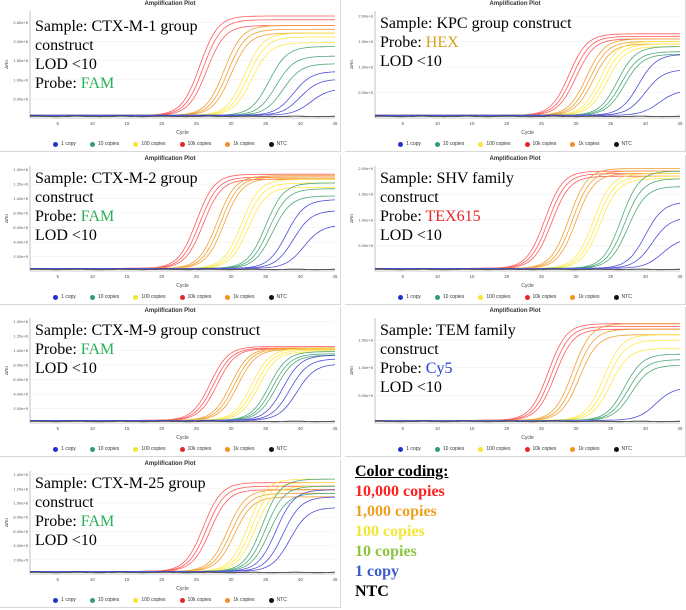  I want to click on x-tick-label: 45, so click(335, 579).